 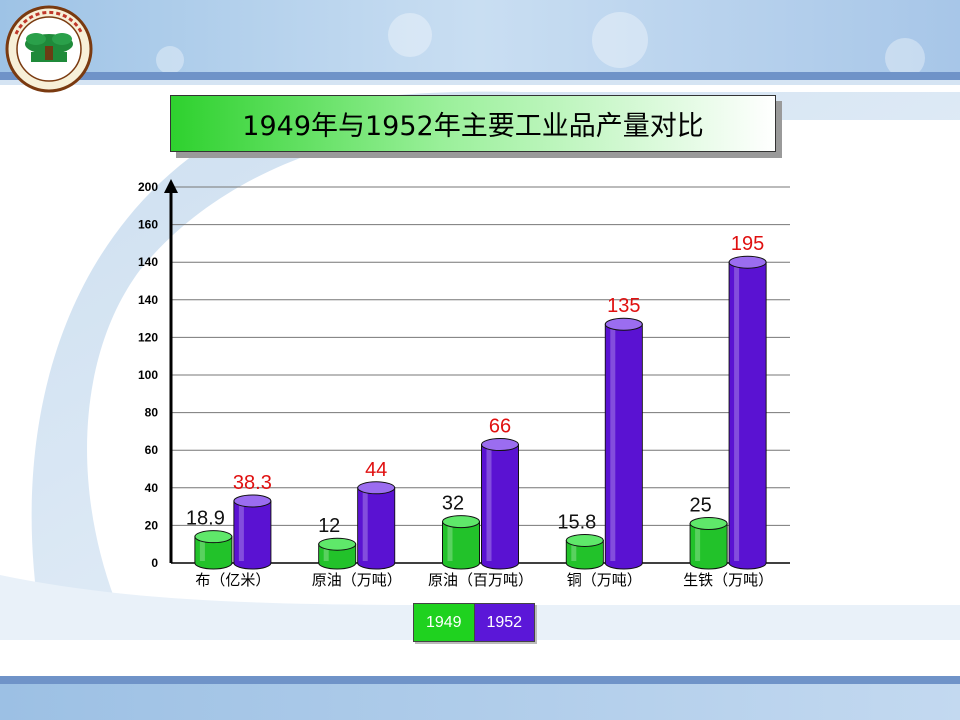 I want to click on chart-title-box: 1949年与1952年主要工业品产量对比, so click(x=473, y=123).